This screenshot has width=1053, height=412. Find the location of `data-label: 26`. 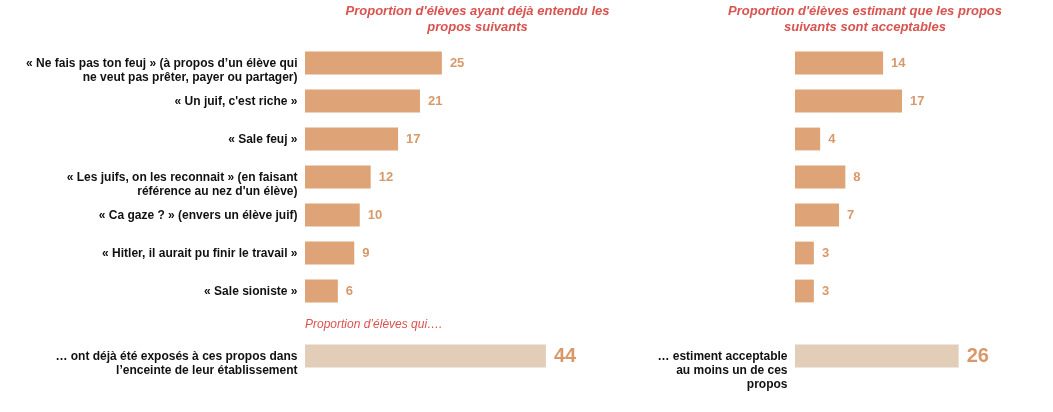

data-label: 26 is located at coordinates (977, 355).